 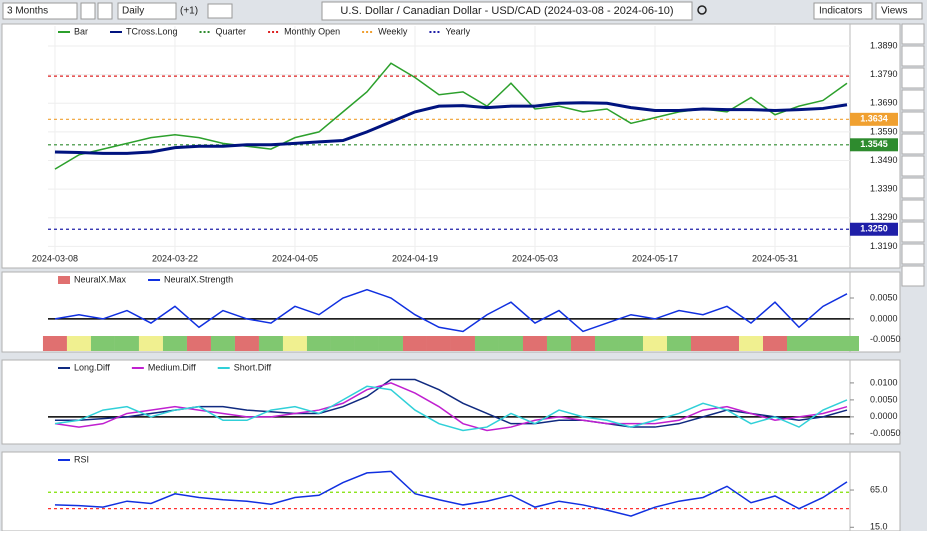 I want to click on legend-label: Long.Diff, so click(x=92, y=367).